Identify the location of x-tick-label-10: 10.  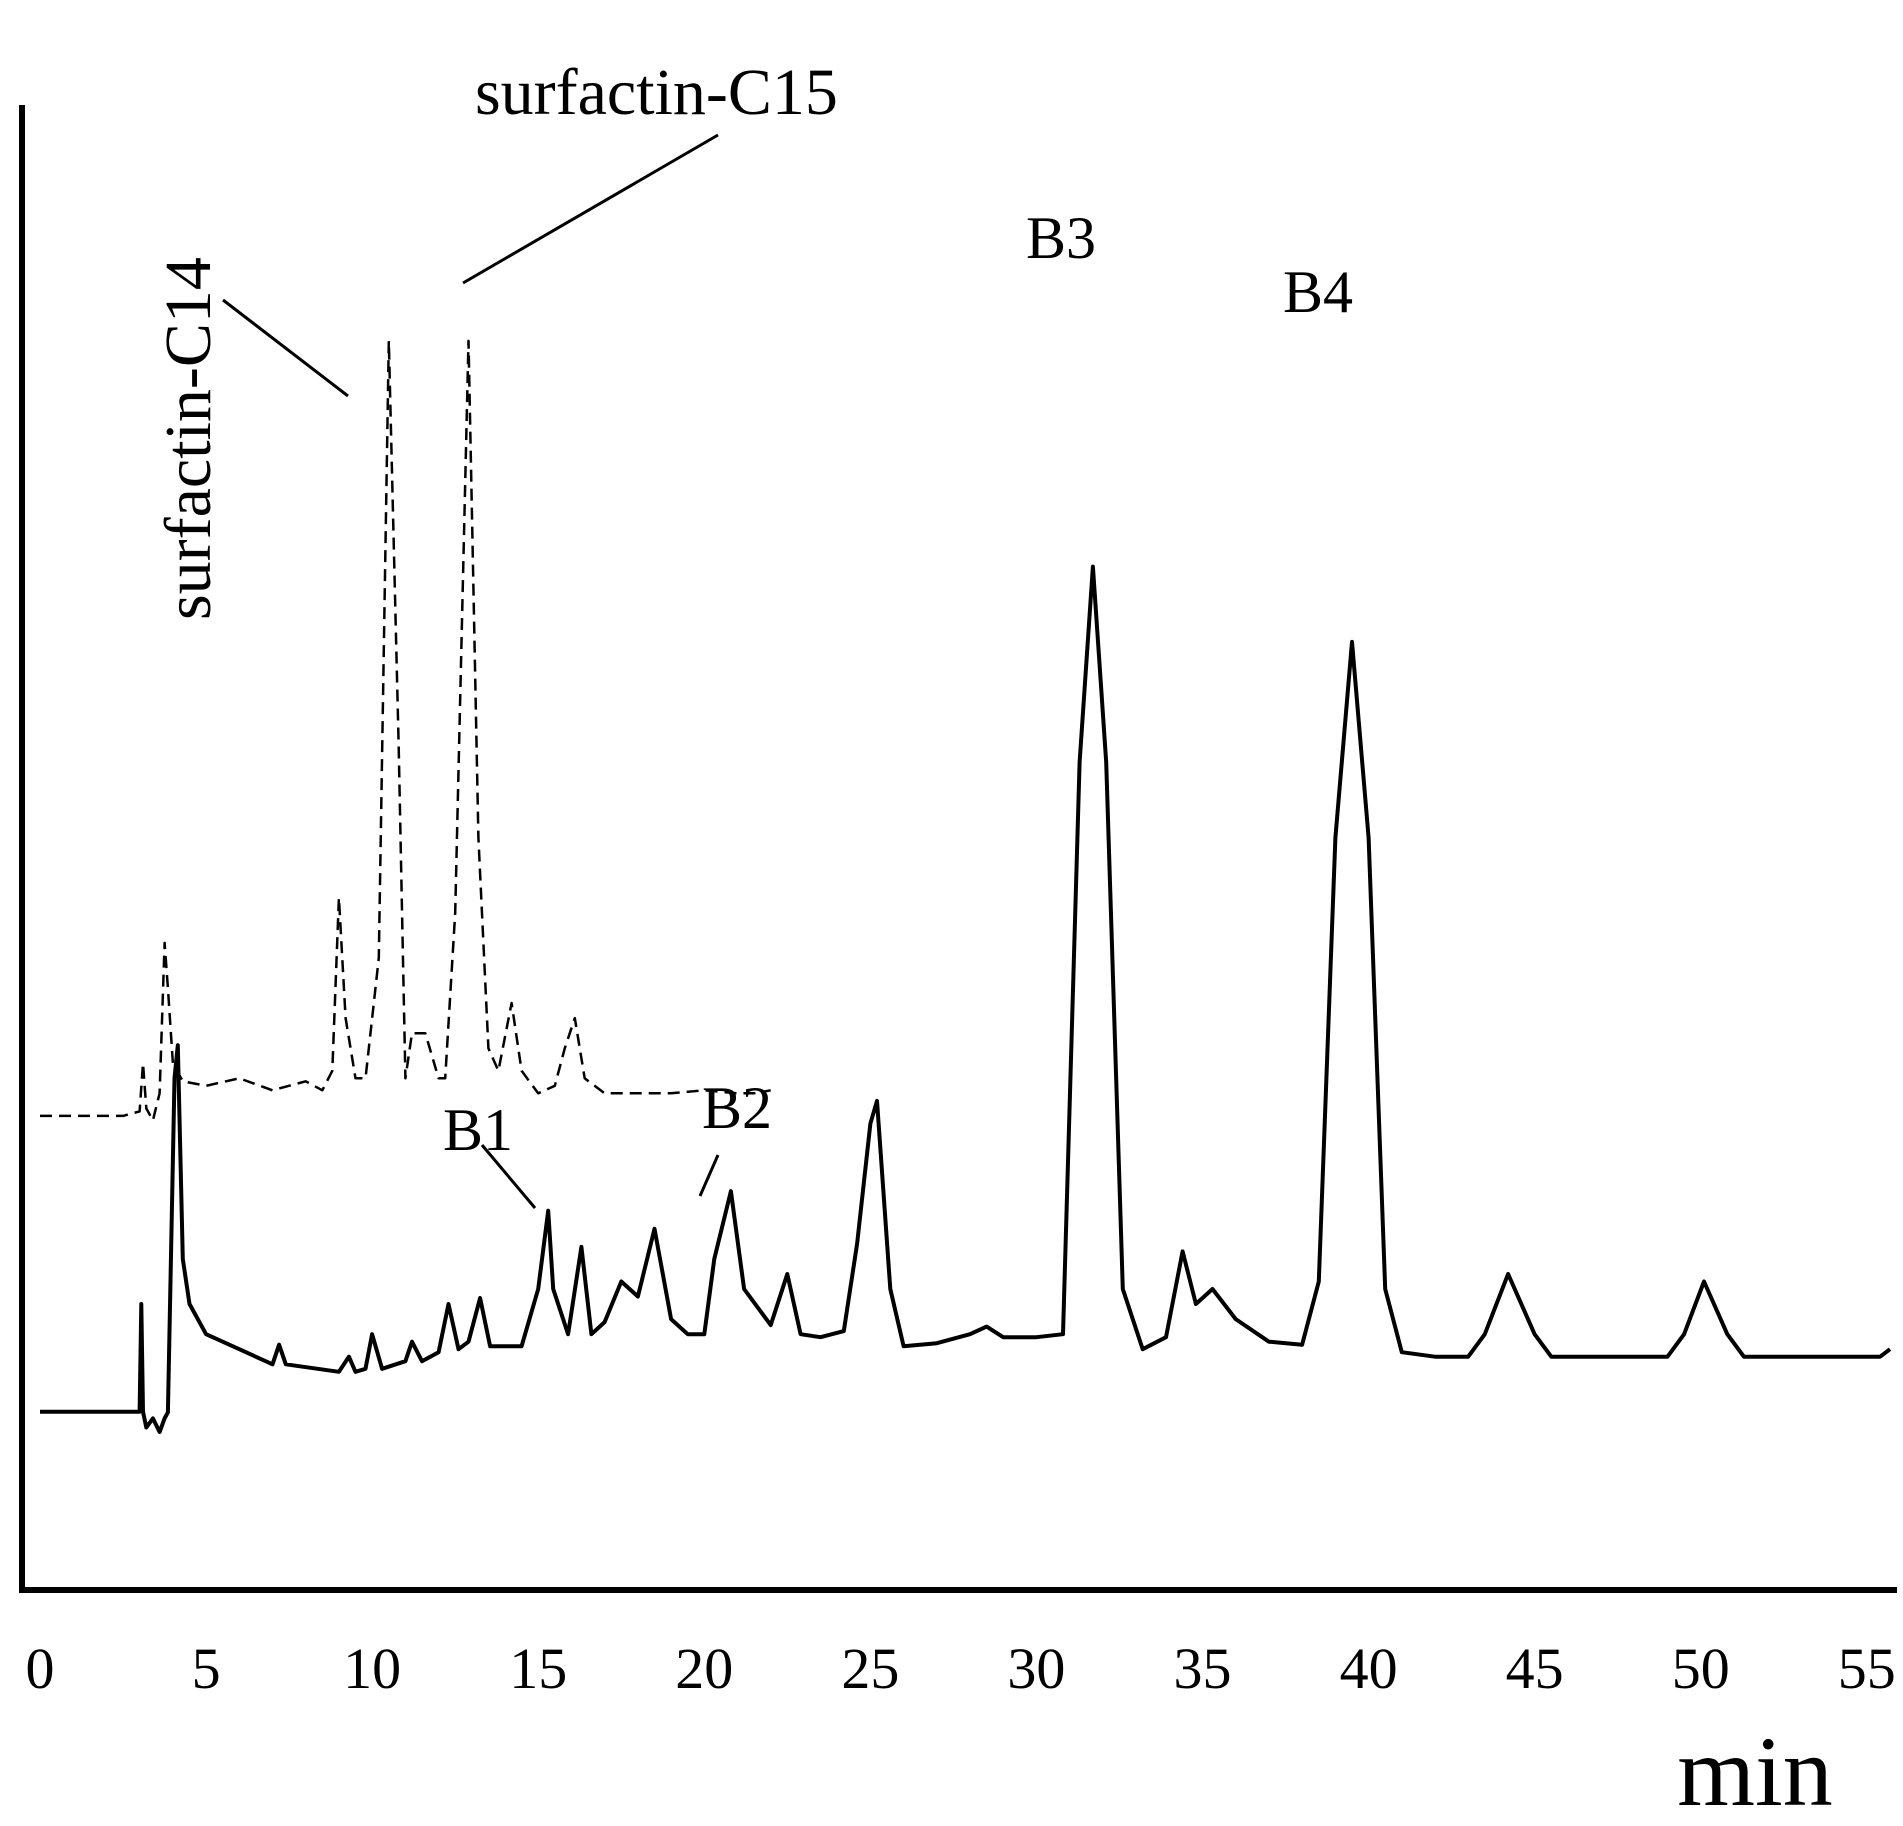
(372, 1668).